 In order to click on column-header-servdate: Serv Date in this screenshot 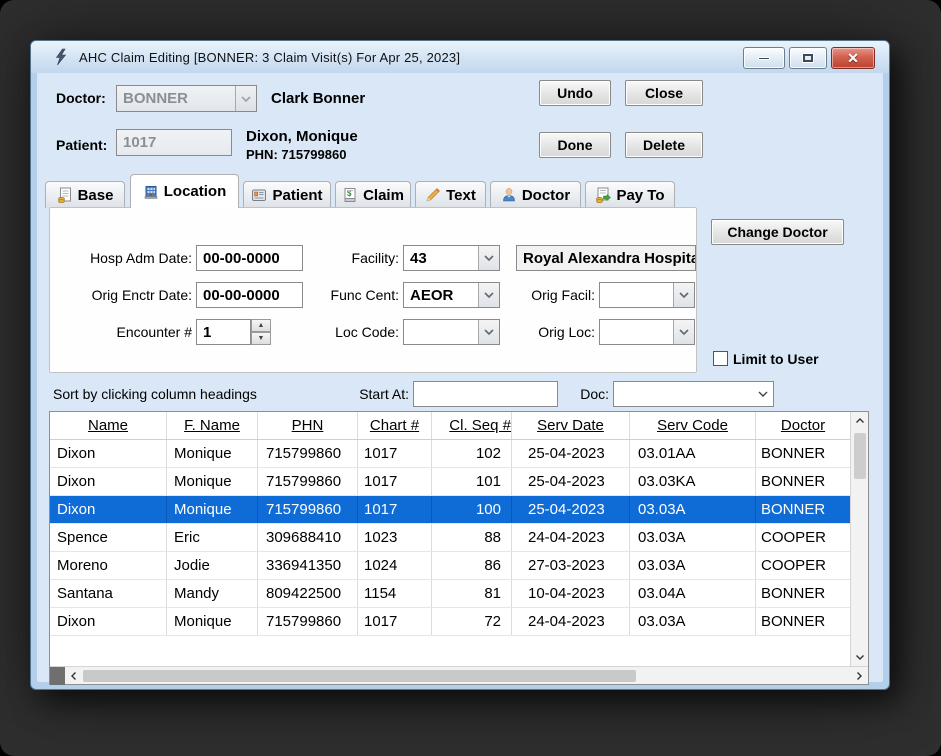, I will do `click(571, 425)`.